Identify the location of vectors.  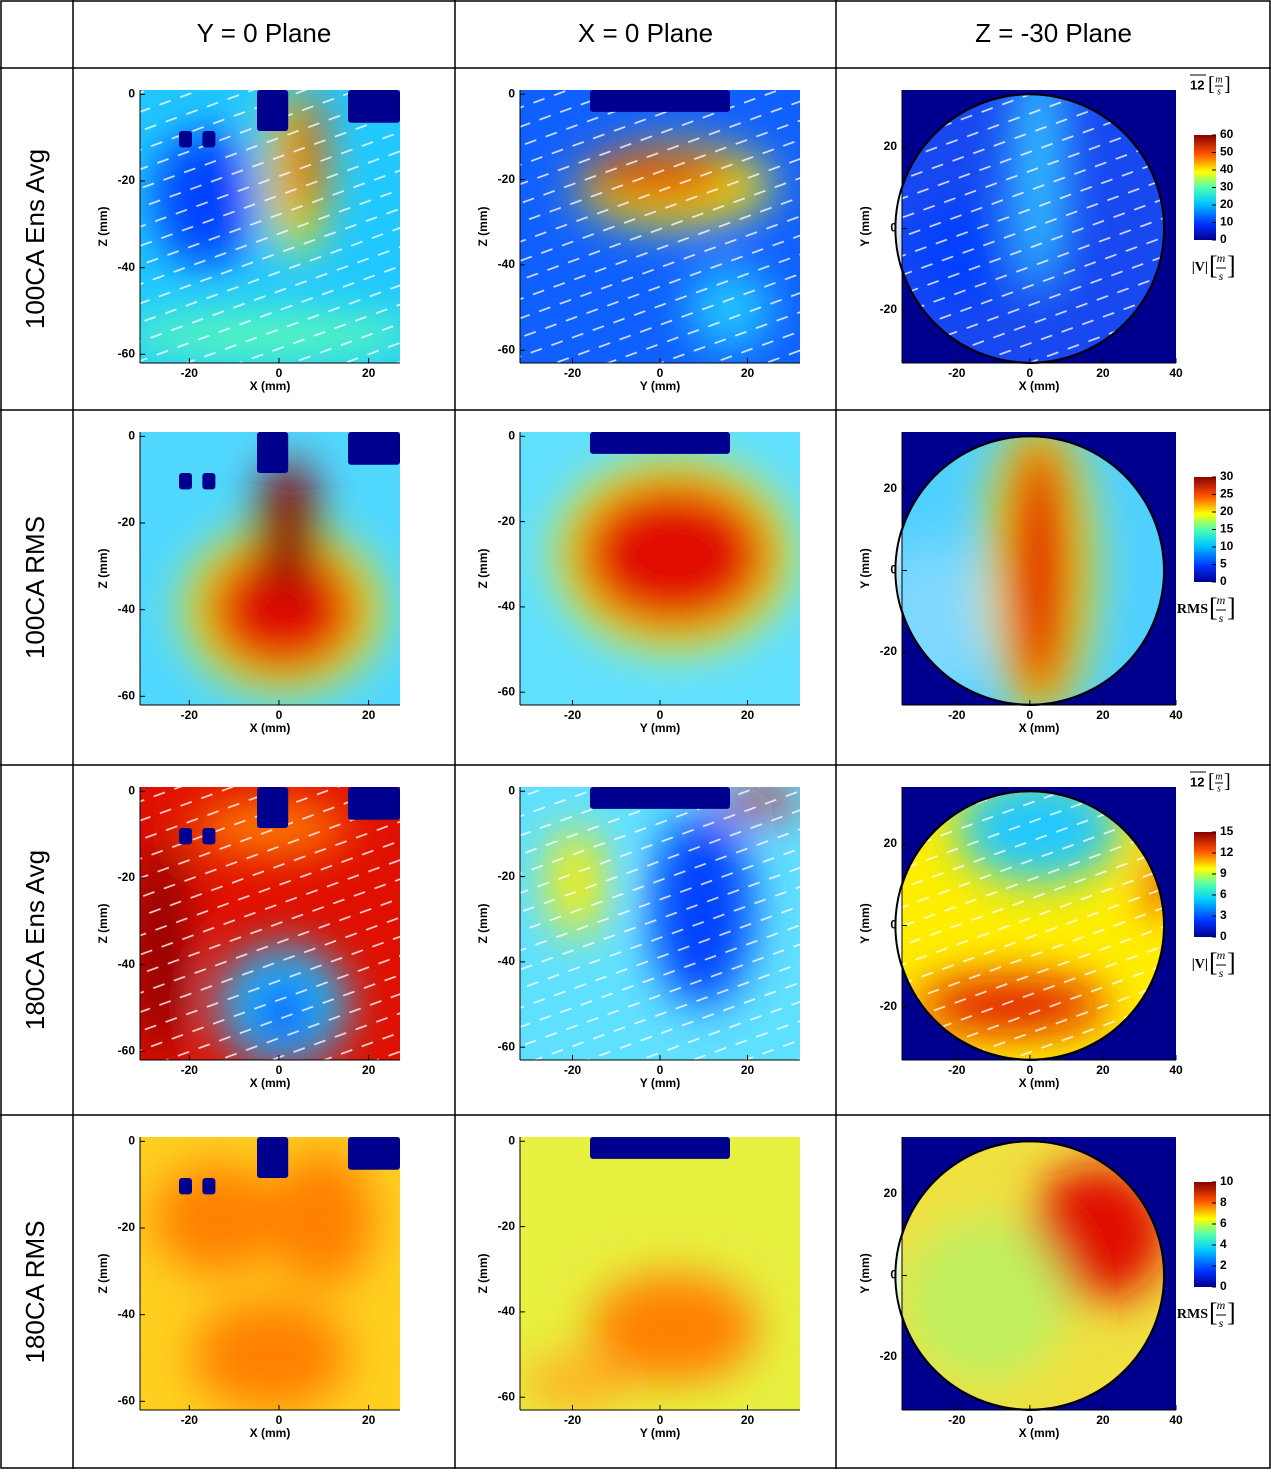
(660, 923).